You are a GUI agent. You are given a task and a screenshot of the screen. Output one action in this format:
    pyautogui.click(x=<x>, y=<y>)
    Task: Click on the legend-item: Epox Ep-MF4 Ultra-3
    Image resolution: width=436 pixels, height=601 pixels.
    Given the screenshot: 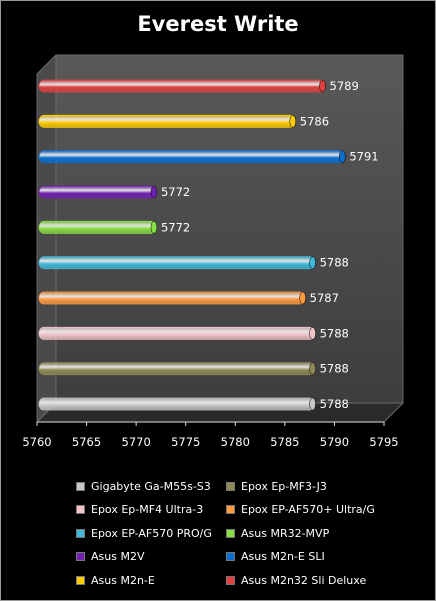 What is the action you would take?
    pyautogui.click(x=139, y=510)
    